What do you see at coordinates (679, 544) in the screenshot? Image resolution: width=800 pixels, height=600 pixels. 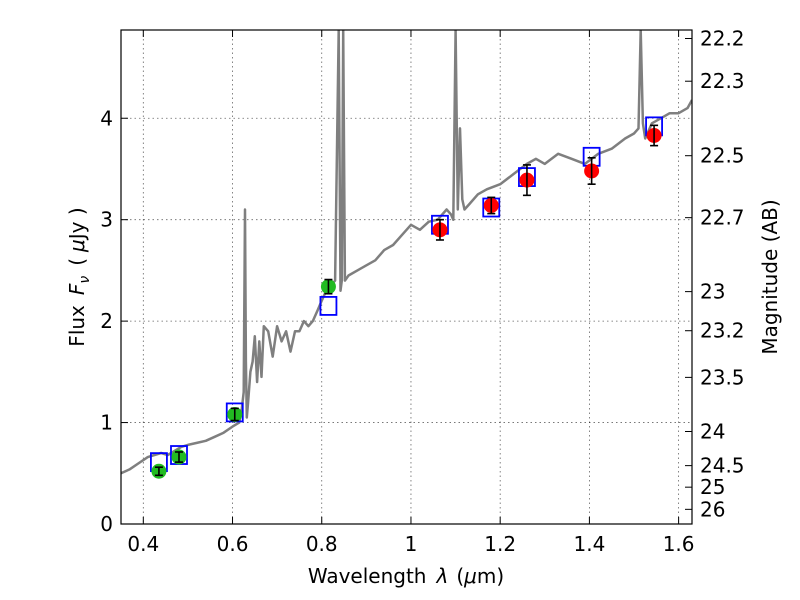 I see `x-tick-label: 1.6` at bounding box center [679, 544].